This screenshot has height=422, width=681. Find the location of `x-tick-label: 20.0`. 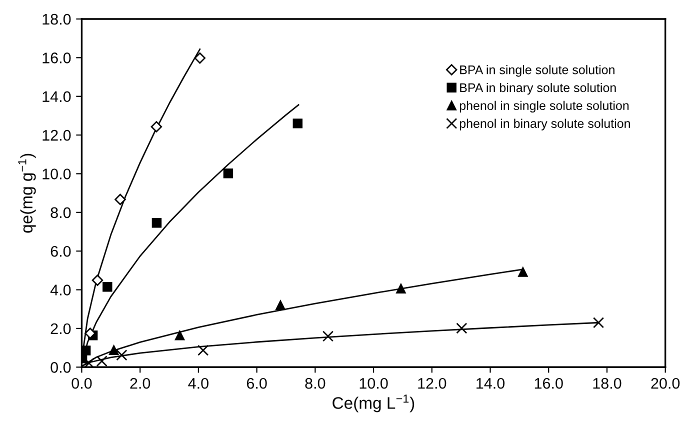

x-tick-label: 20.0 is located at coordinates (665, 383).